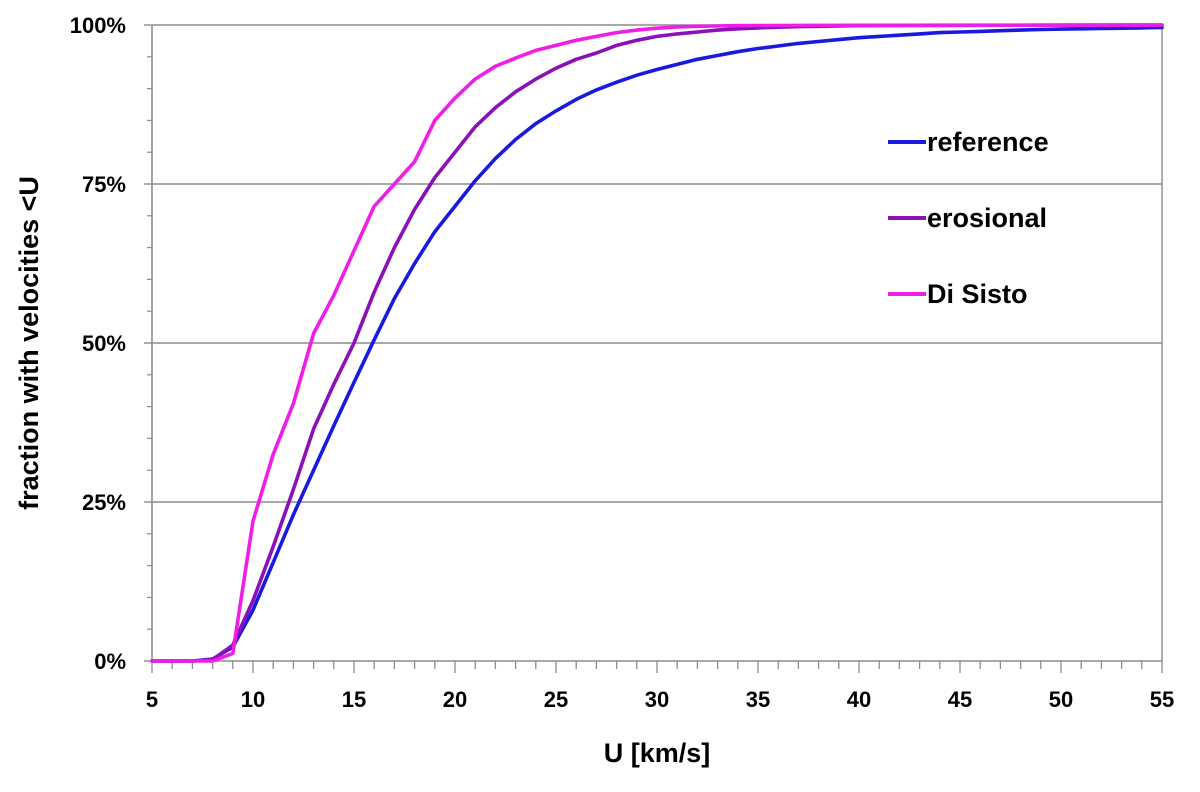 This screenshot has width=1200, height=792. Describe the element at coordinates (960, 699) in the screenshot. I see `x-tick-label: 45` at that location.